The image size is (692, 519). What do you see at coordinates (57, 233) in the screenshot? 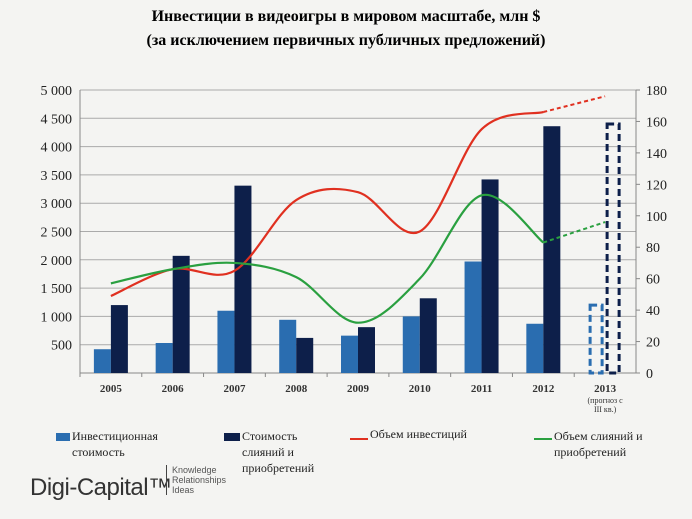
I see `y-left-tick-label: 2 500` at bounding box center [57, 233].